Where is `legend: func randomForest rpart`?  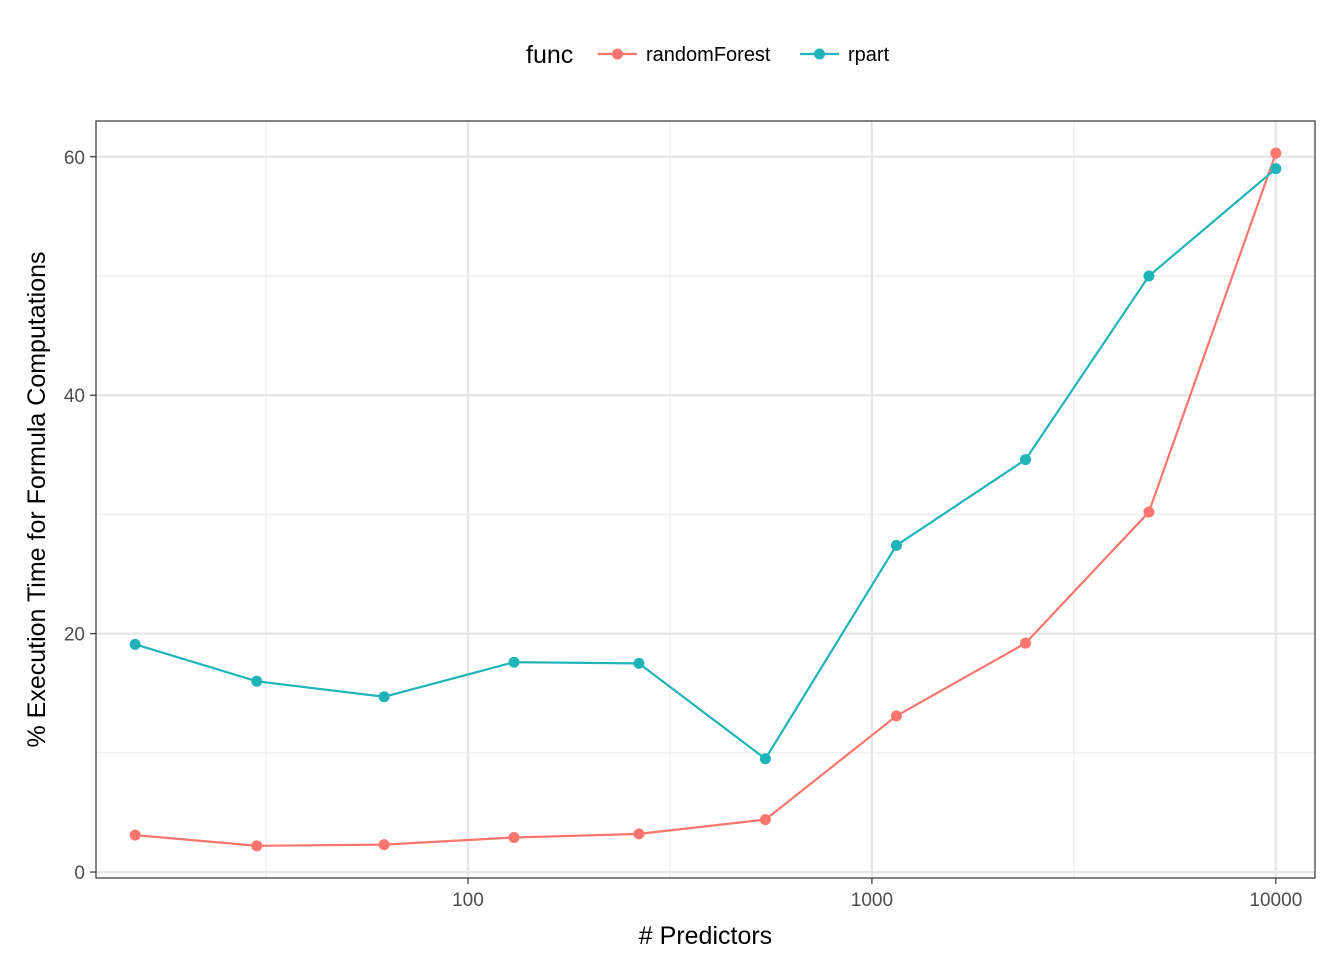 legend: func randomForest rpart is located at coordinates (708, 55).